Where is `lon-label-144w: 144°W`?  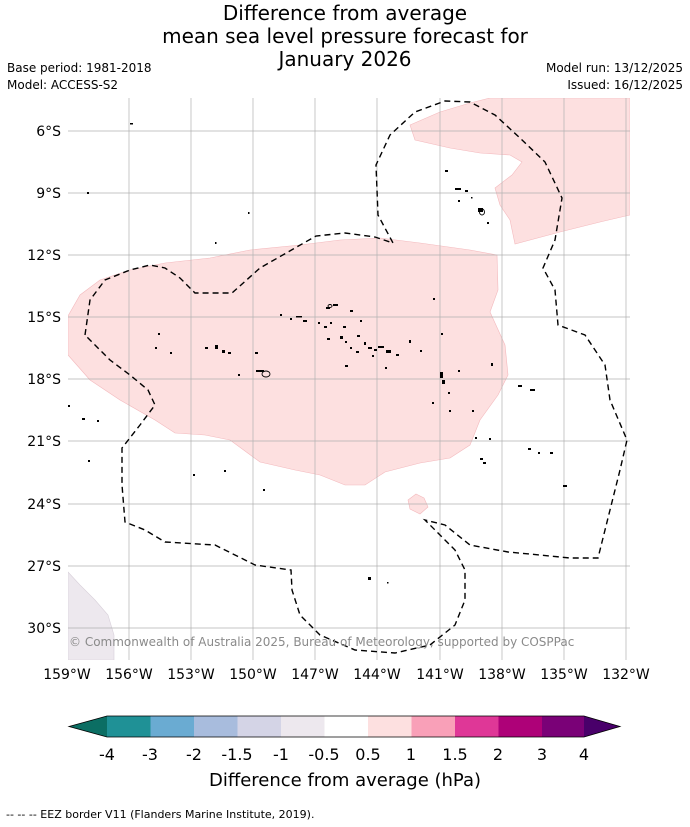
lon-label-144w: 144°W is located at coordinates (377, 675).